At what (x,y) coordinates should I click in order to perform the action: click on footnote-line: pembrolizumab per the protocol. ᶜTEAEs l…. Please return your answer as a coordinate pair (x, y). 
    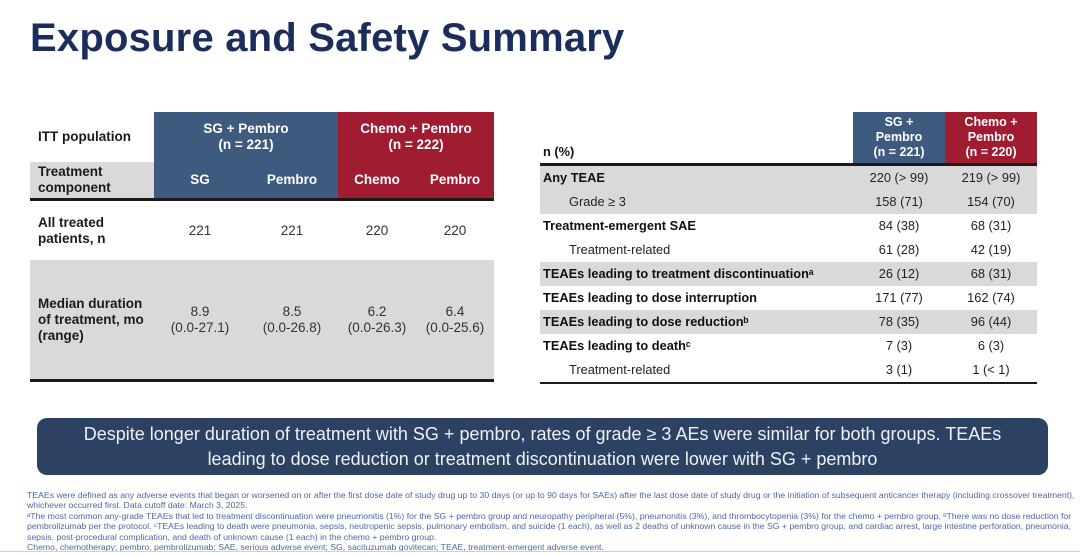
    Looking at the image, I should click on (549, 526).